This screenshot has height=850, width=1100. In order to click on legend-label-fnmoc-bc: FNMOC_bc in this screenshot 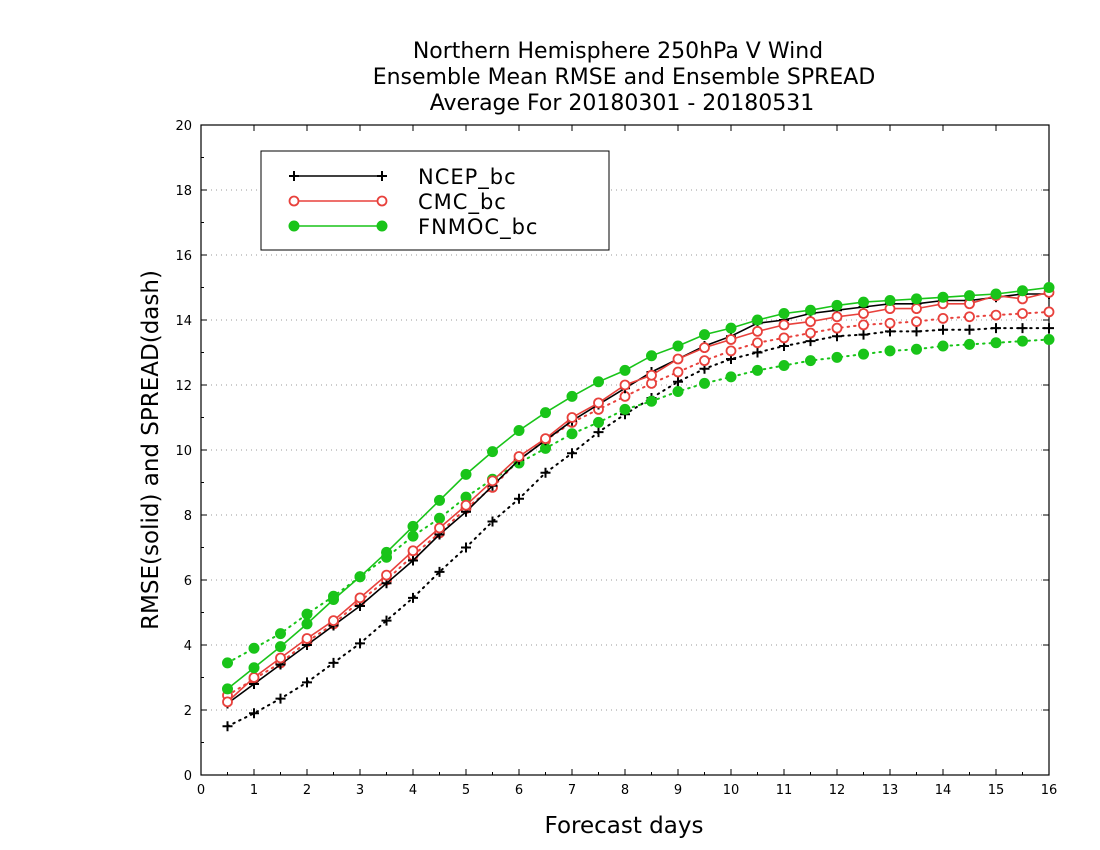, I will do `click(478, 227)`.